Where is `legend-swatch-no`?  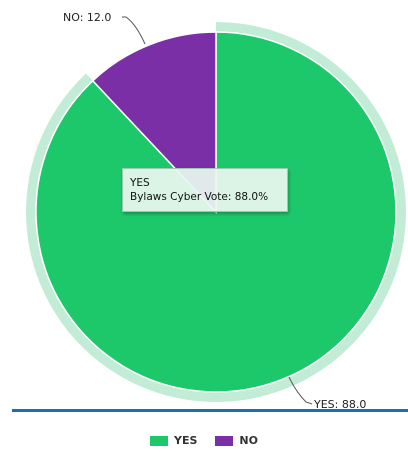 legend-swatch-no is located at coordinates (224, 440).